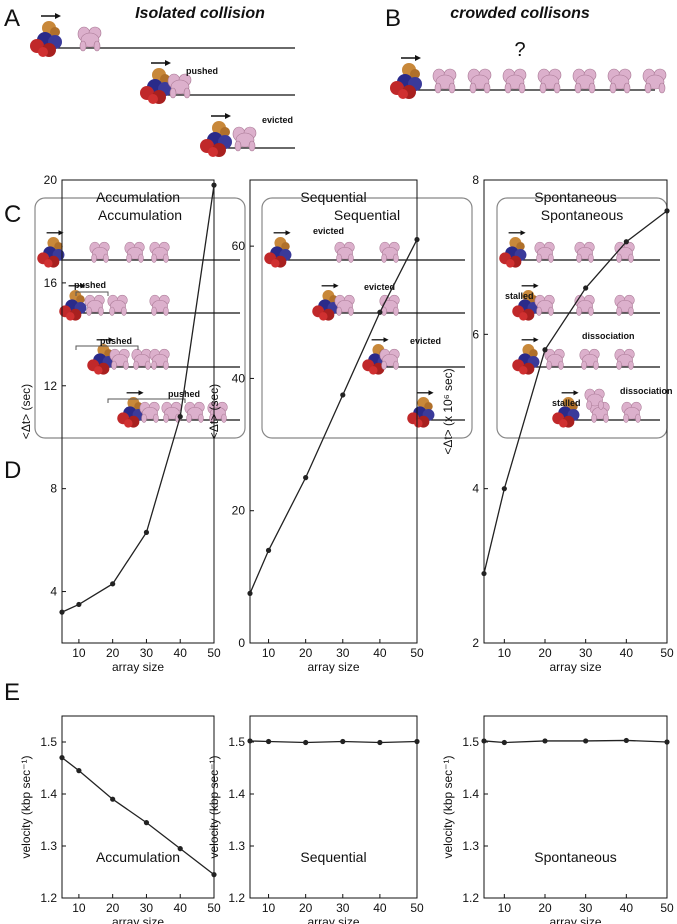 The height and width of the screenshot is (924, 677). What do you see at coordinates (505, 908) in the screenshot?
I see `x-tick-label: 10` at bounding box center [505, 908].